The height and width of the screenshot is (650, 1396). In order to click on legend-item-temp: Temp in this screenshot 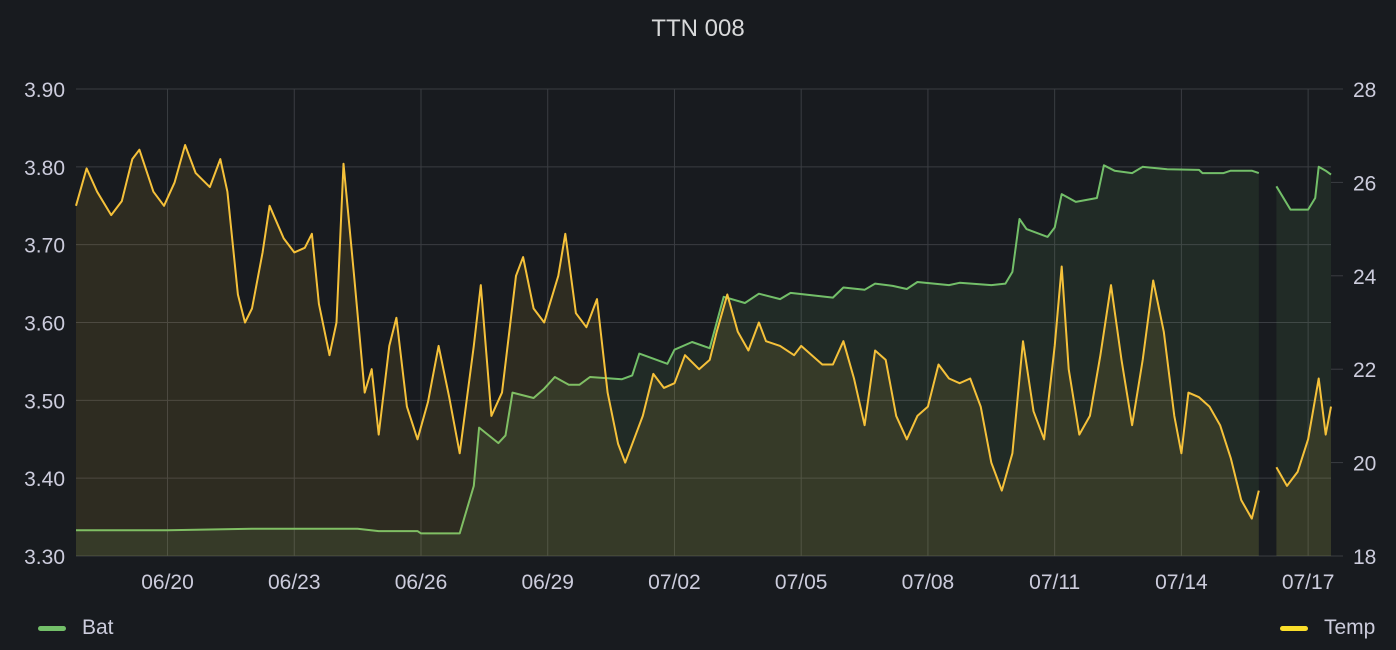, I will do `click(1327, 628)`.